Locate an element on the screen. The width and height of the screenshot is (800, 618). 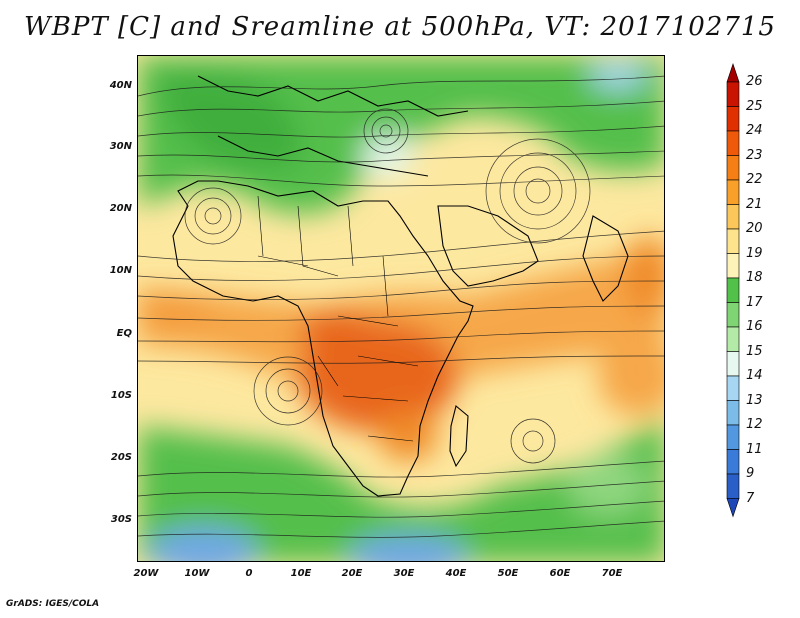
lat-label-20n: 20N is located at coordinates (120, 208).